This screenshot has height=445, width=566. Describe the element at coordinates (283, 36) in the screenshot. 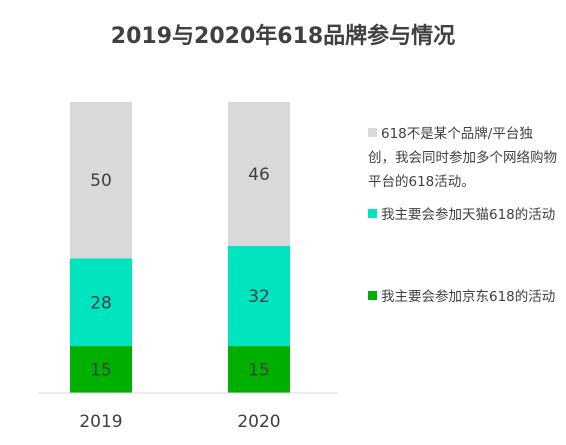

I see `chart-title: 2019与2020年618品牌参与情况` at that location.